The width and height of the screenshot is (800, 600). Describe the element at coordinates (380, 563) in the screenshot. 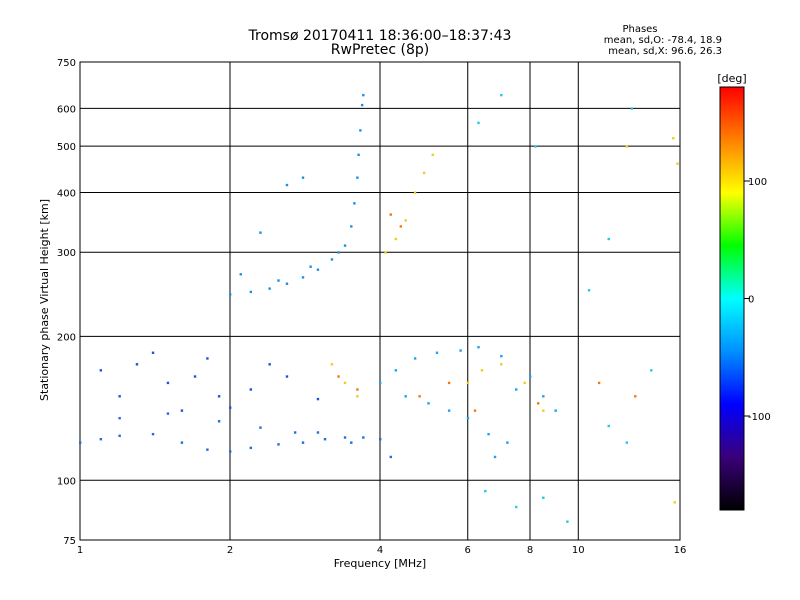

I see `x-axis-label: Frequency [MHz]` at that location.